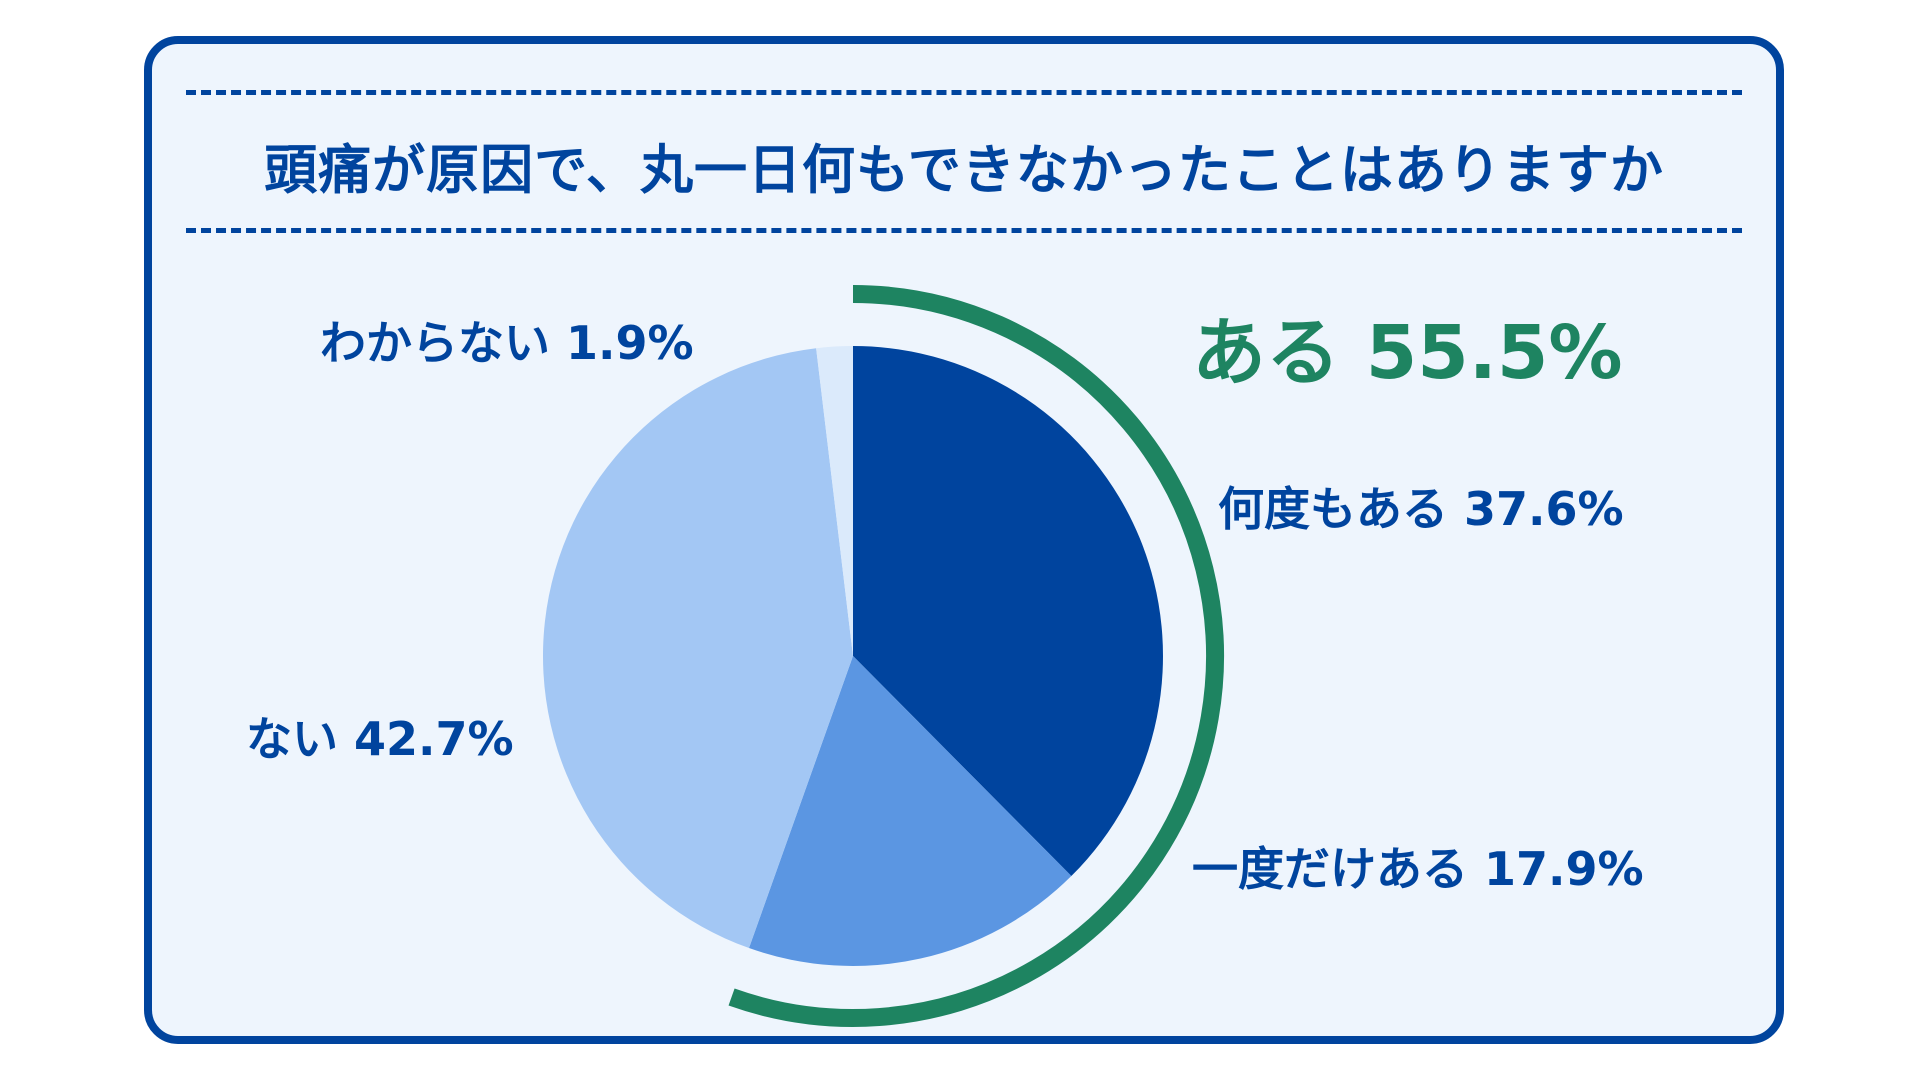  I want to click on slice-value-text: 17.9%, so click(1564, 869).